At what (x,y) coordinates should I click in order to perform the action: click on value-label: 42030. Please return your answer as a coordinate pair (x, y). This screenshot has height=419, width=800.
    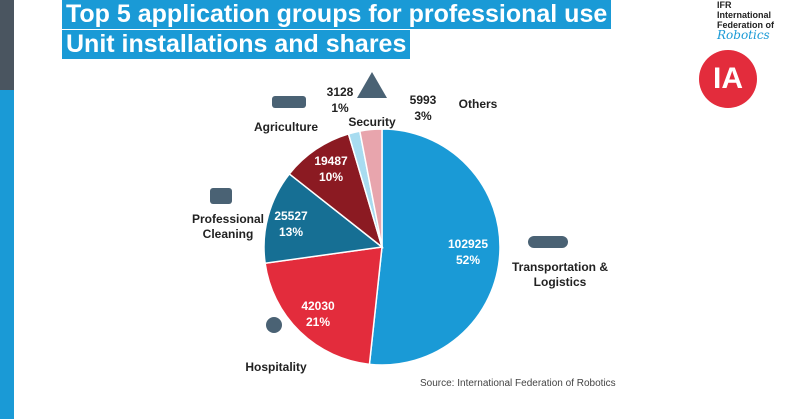
    Looking at the image, I should click on (318, 306).